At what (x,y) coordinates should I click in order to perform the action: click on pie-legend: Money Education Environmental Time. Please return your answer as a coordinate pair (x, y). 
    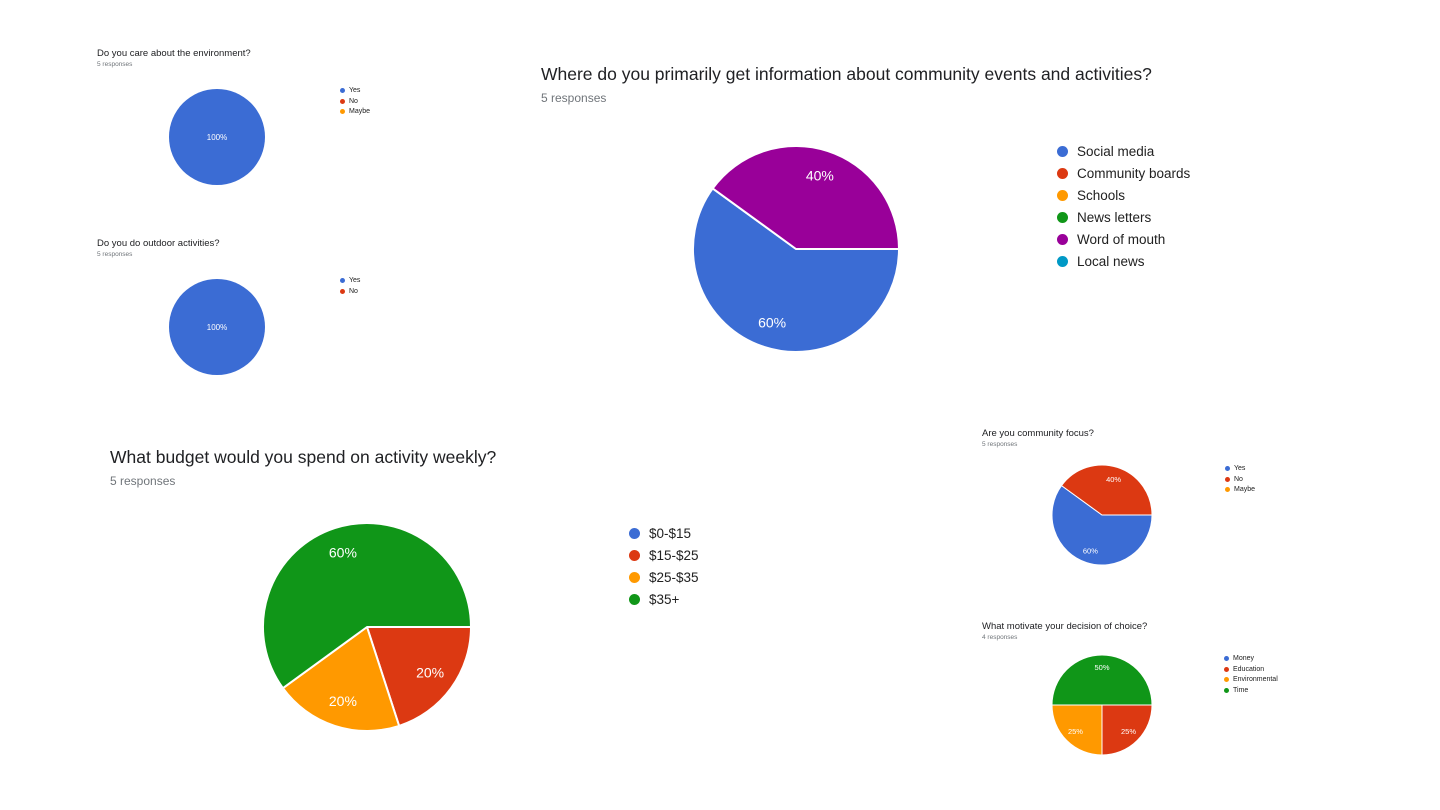
    Looking at the image, I should click on (1251, 674).